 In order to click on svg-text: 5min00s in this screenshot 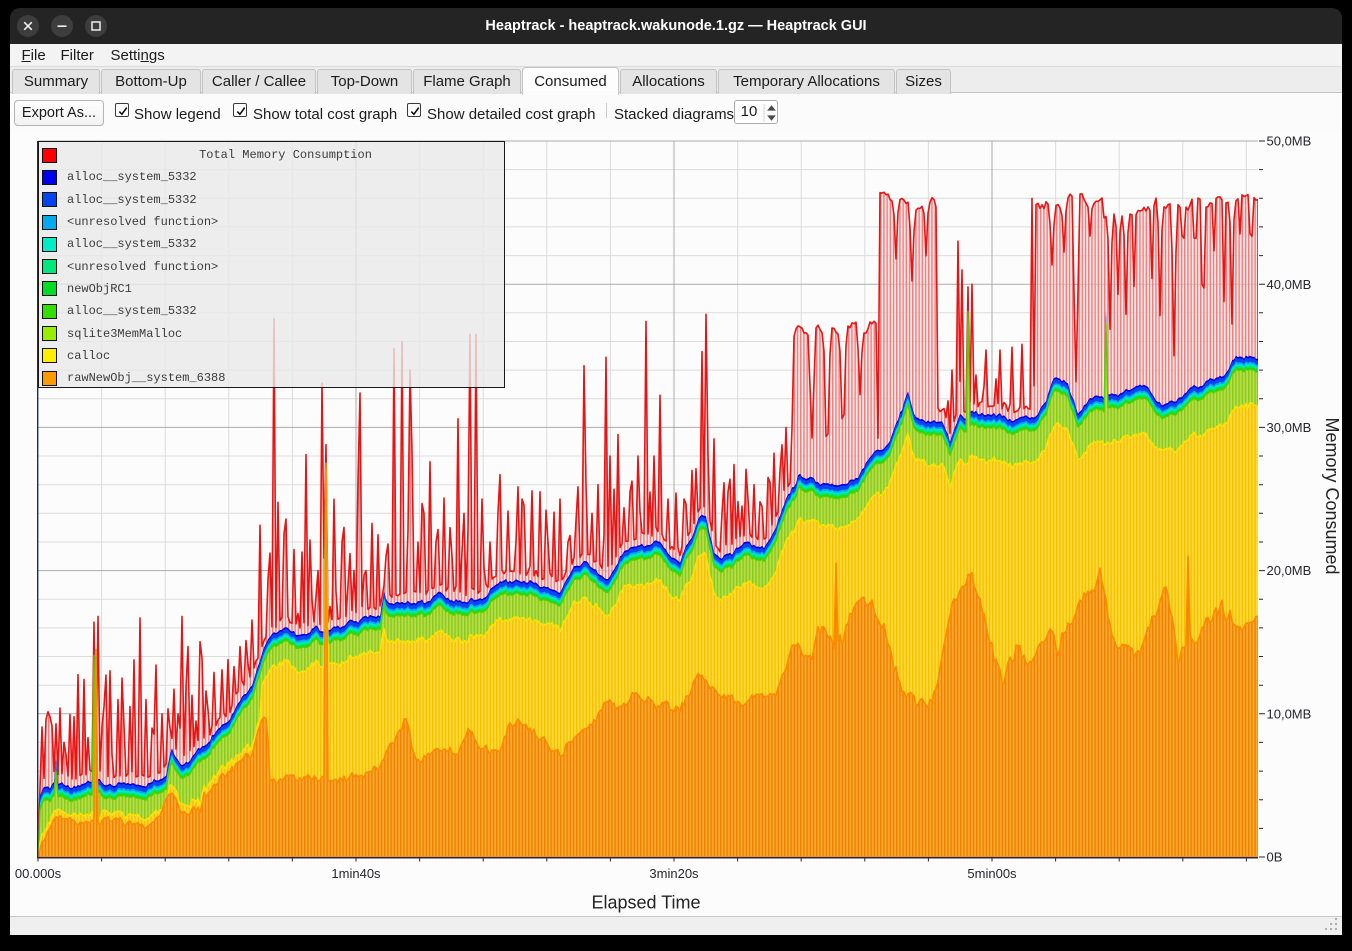, I will do `click(992, 873)`.